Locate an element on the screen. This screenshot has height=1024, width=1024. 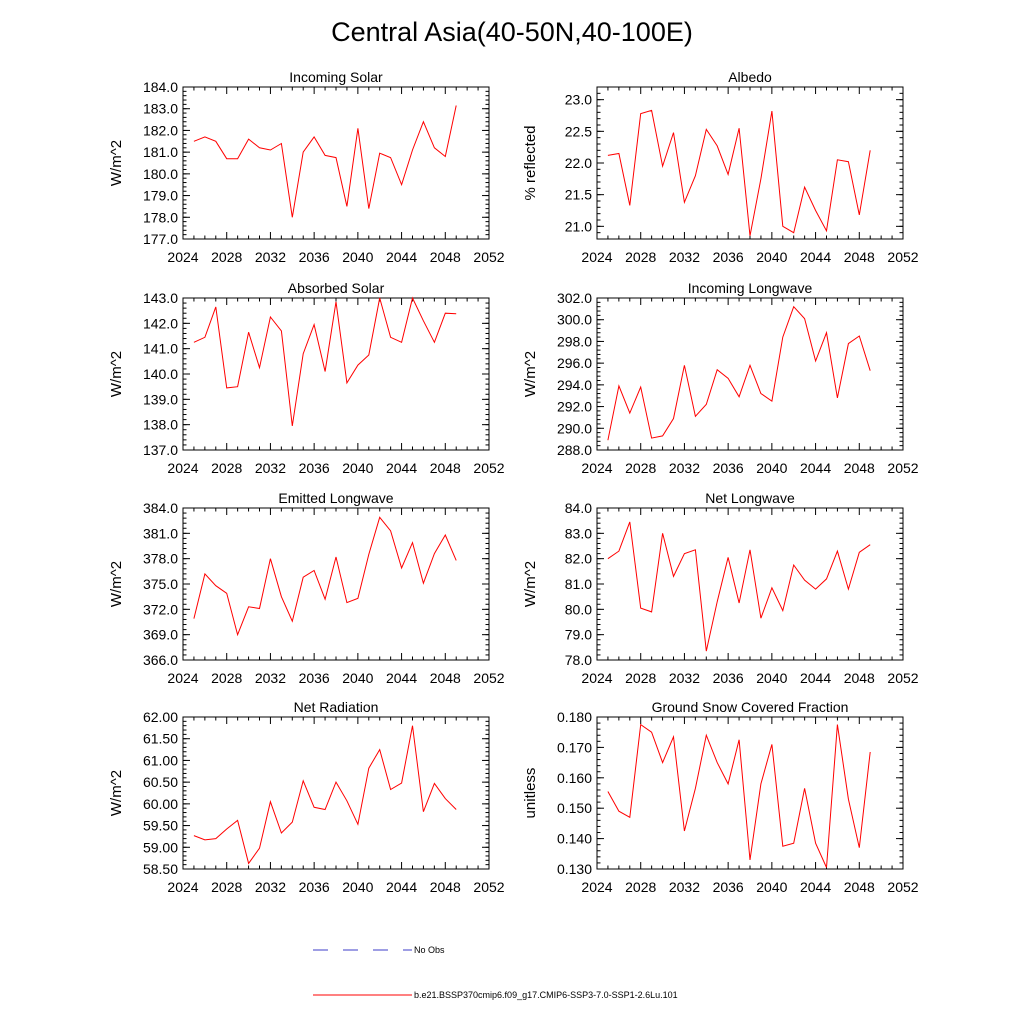
y-axis-label: % reflected is located at coordinates (530, 162).